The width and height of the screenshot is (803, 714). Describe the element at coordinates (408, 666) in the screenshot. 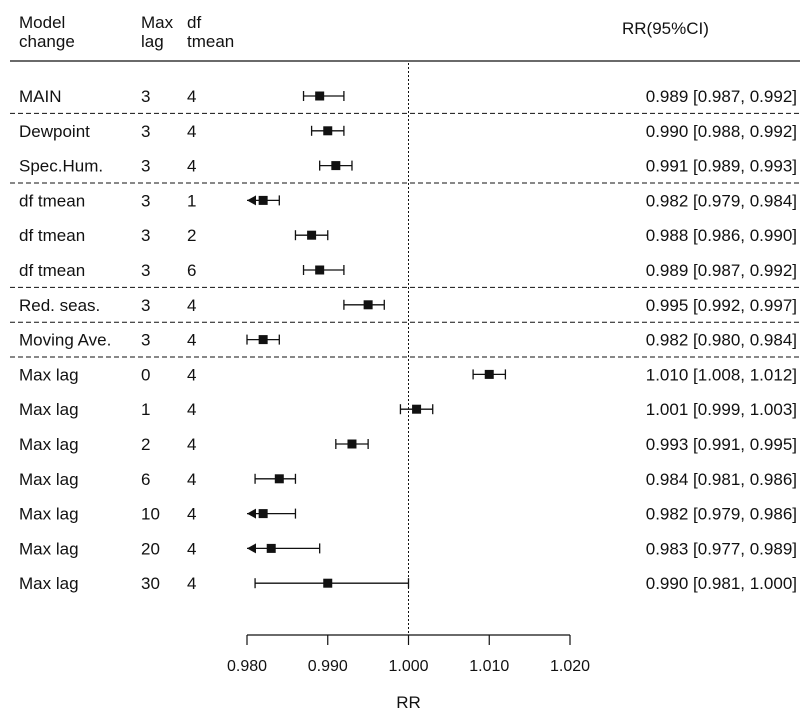

I see `x-tick-label: 1.000` at that location.